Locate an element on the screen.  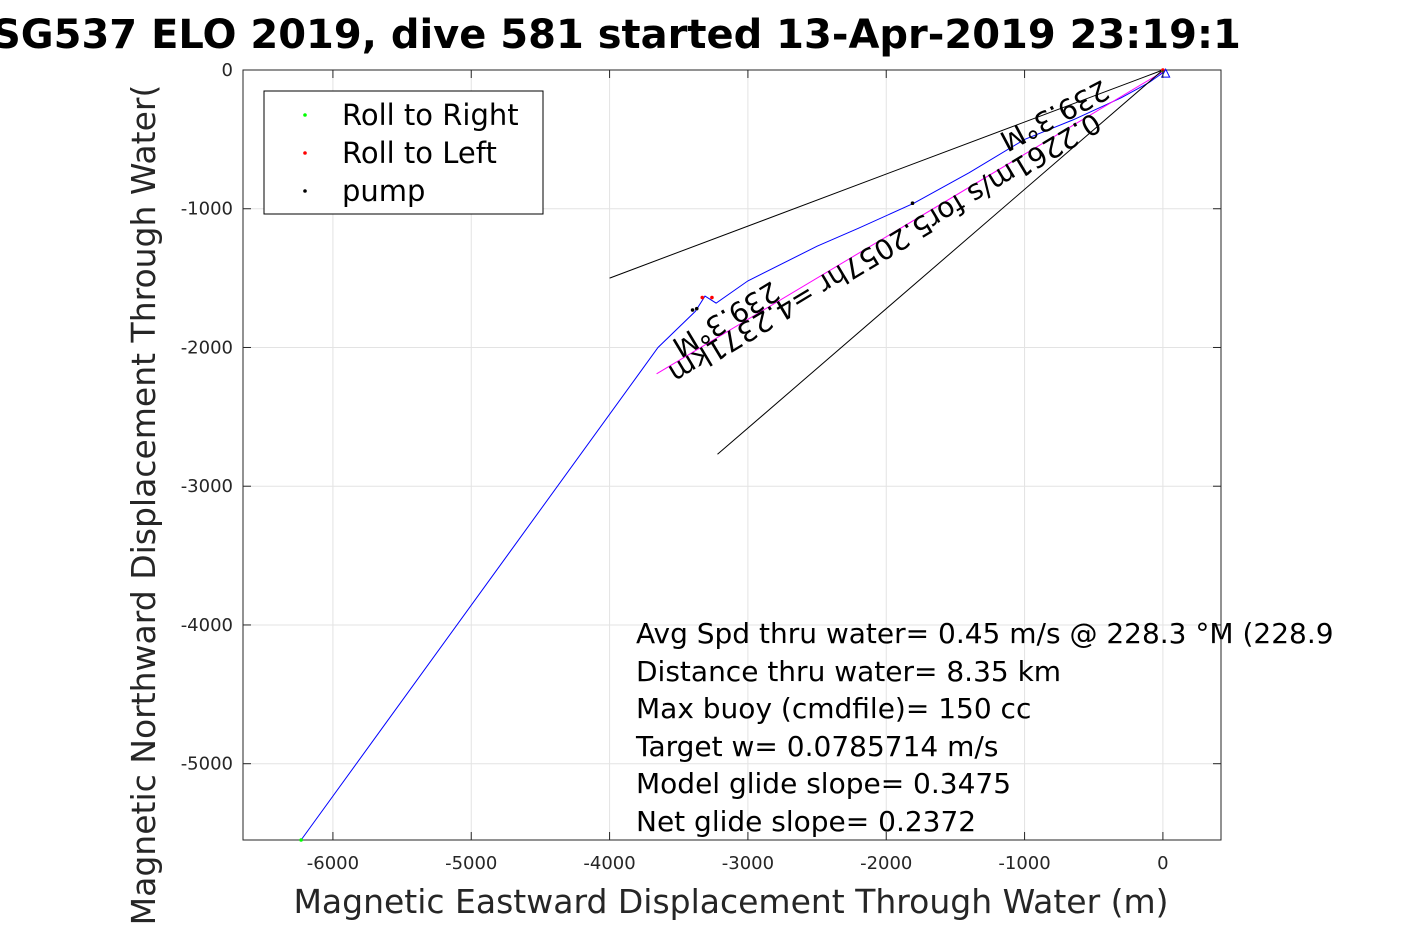
x-tick-label: -4000 is located at coordinates (609, 863).